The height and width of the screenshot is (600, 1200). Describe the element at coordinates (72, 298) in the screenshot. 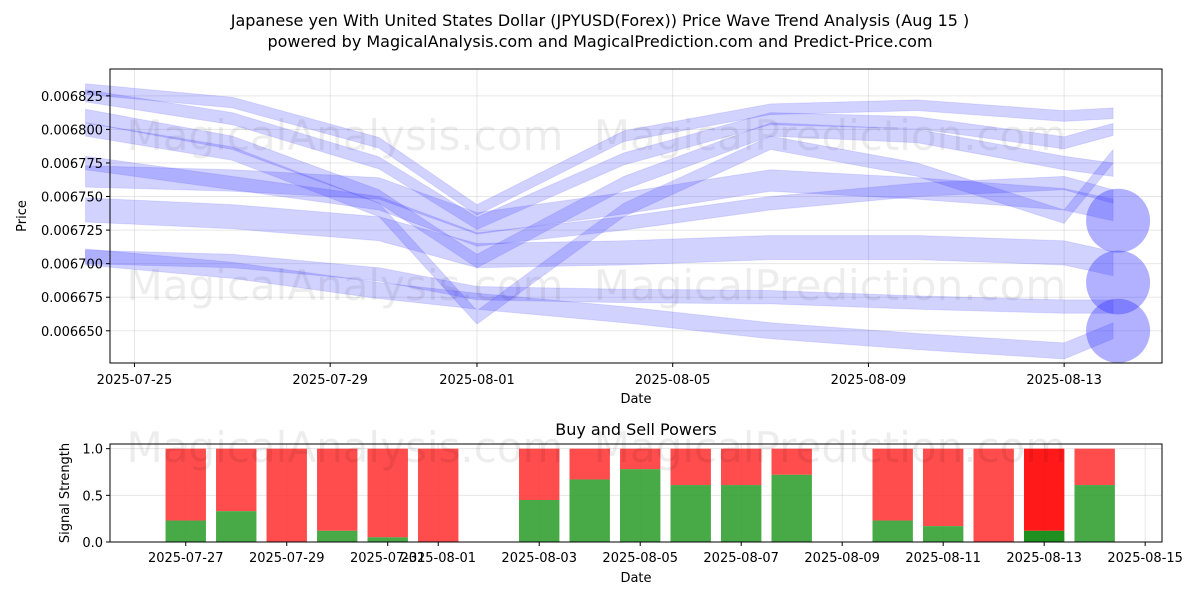

I see `price-y-tick-label: 0.006675` at that location.